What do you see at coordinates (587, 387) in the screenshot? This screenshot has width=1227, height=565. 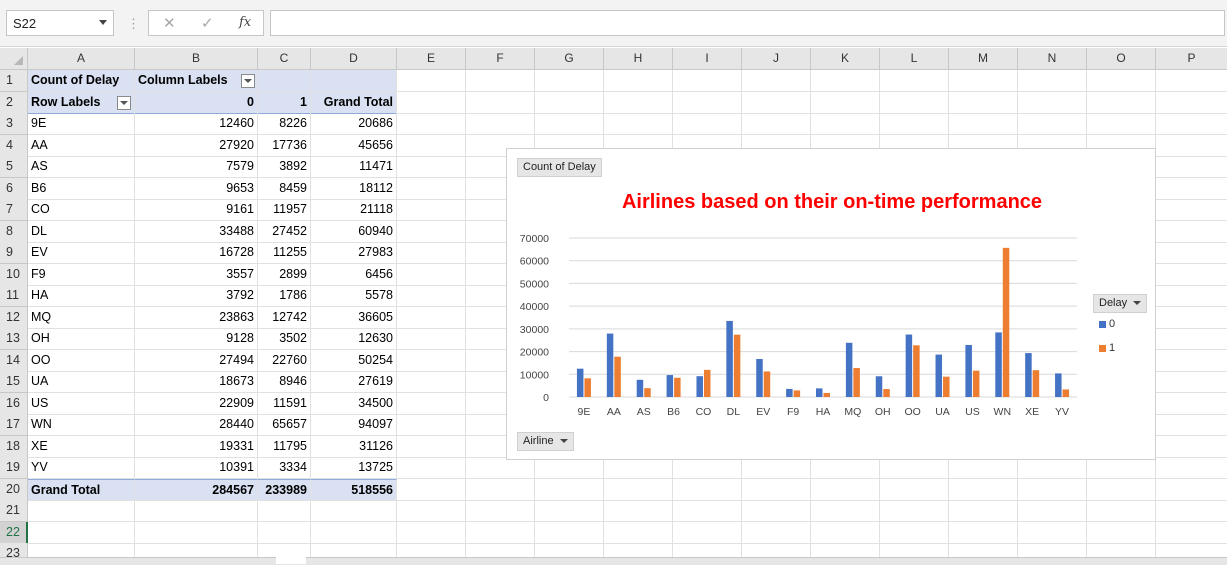 I see `bar-series-1-9e` at bounding box center [587, 387].